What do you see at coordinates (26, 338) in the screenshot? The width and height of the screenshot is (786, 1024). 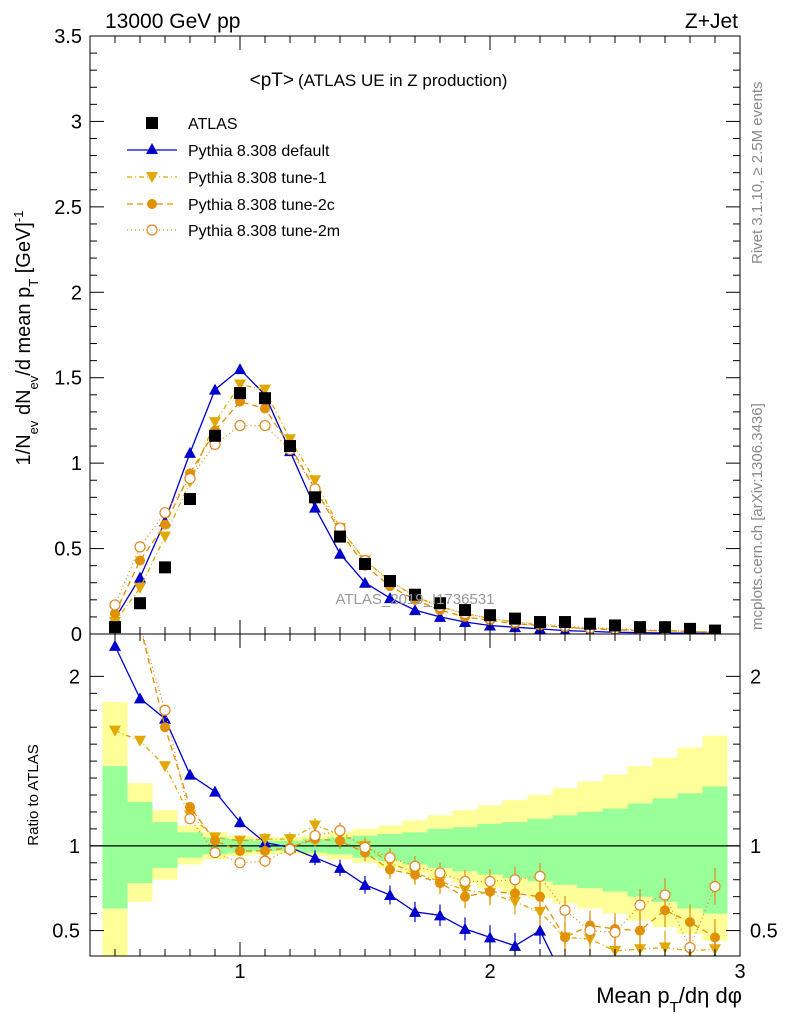 I see `main-ylabel: 1/Nev dNev/d mean pT [GeV]-1` at bounding box center [26, 338].